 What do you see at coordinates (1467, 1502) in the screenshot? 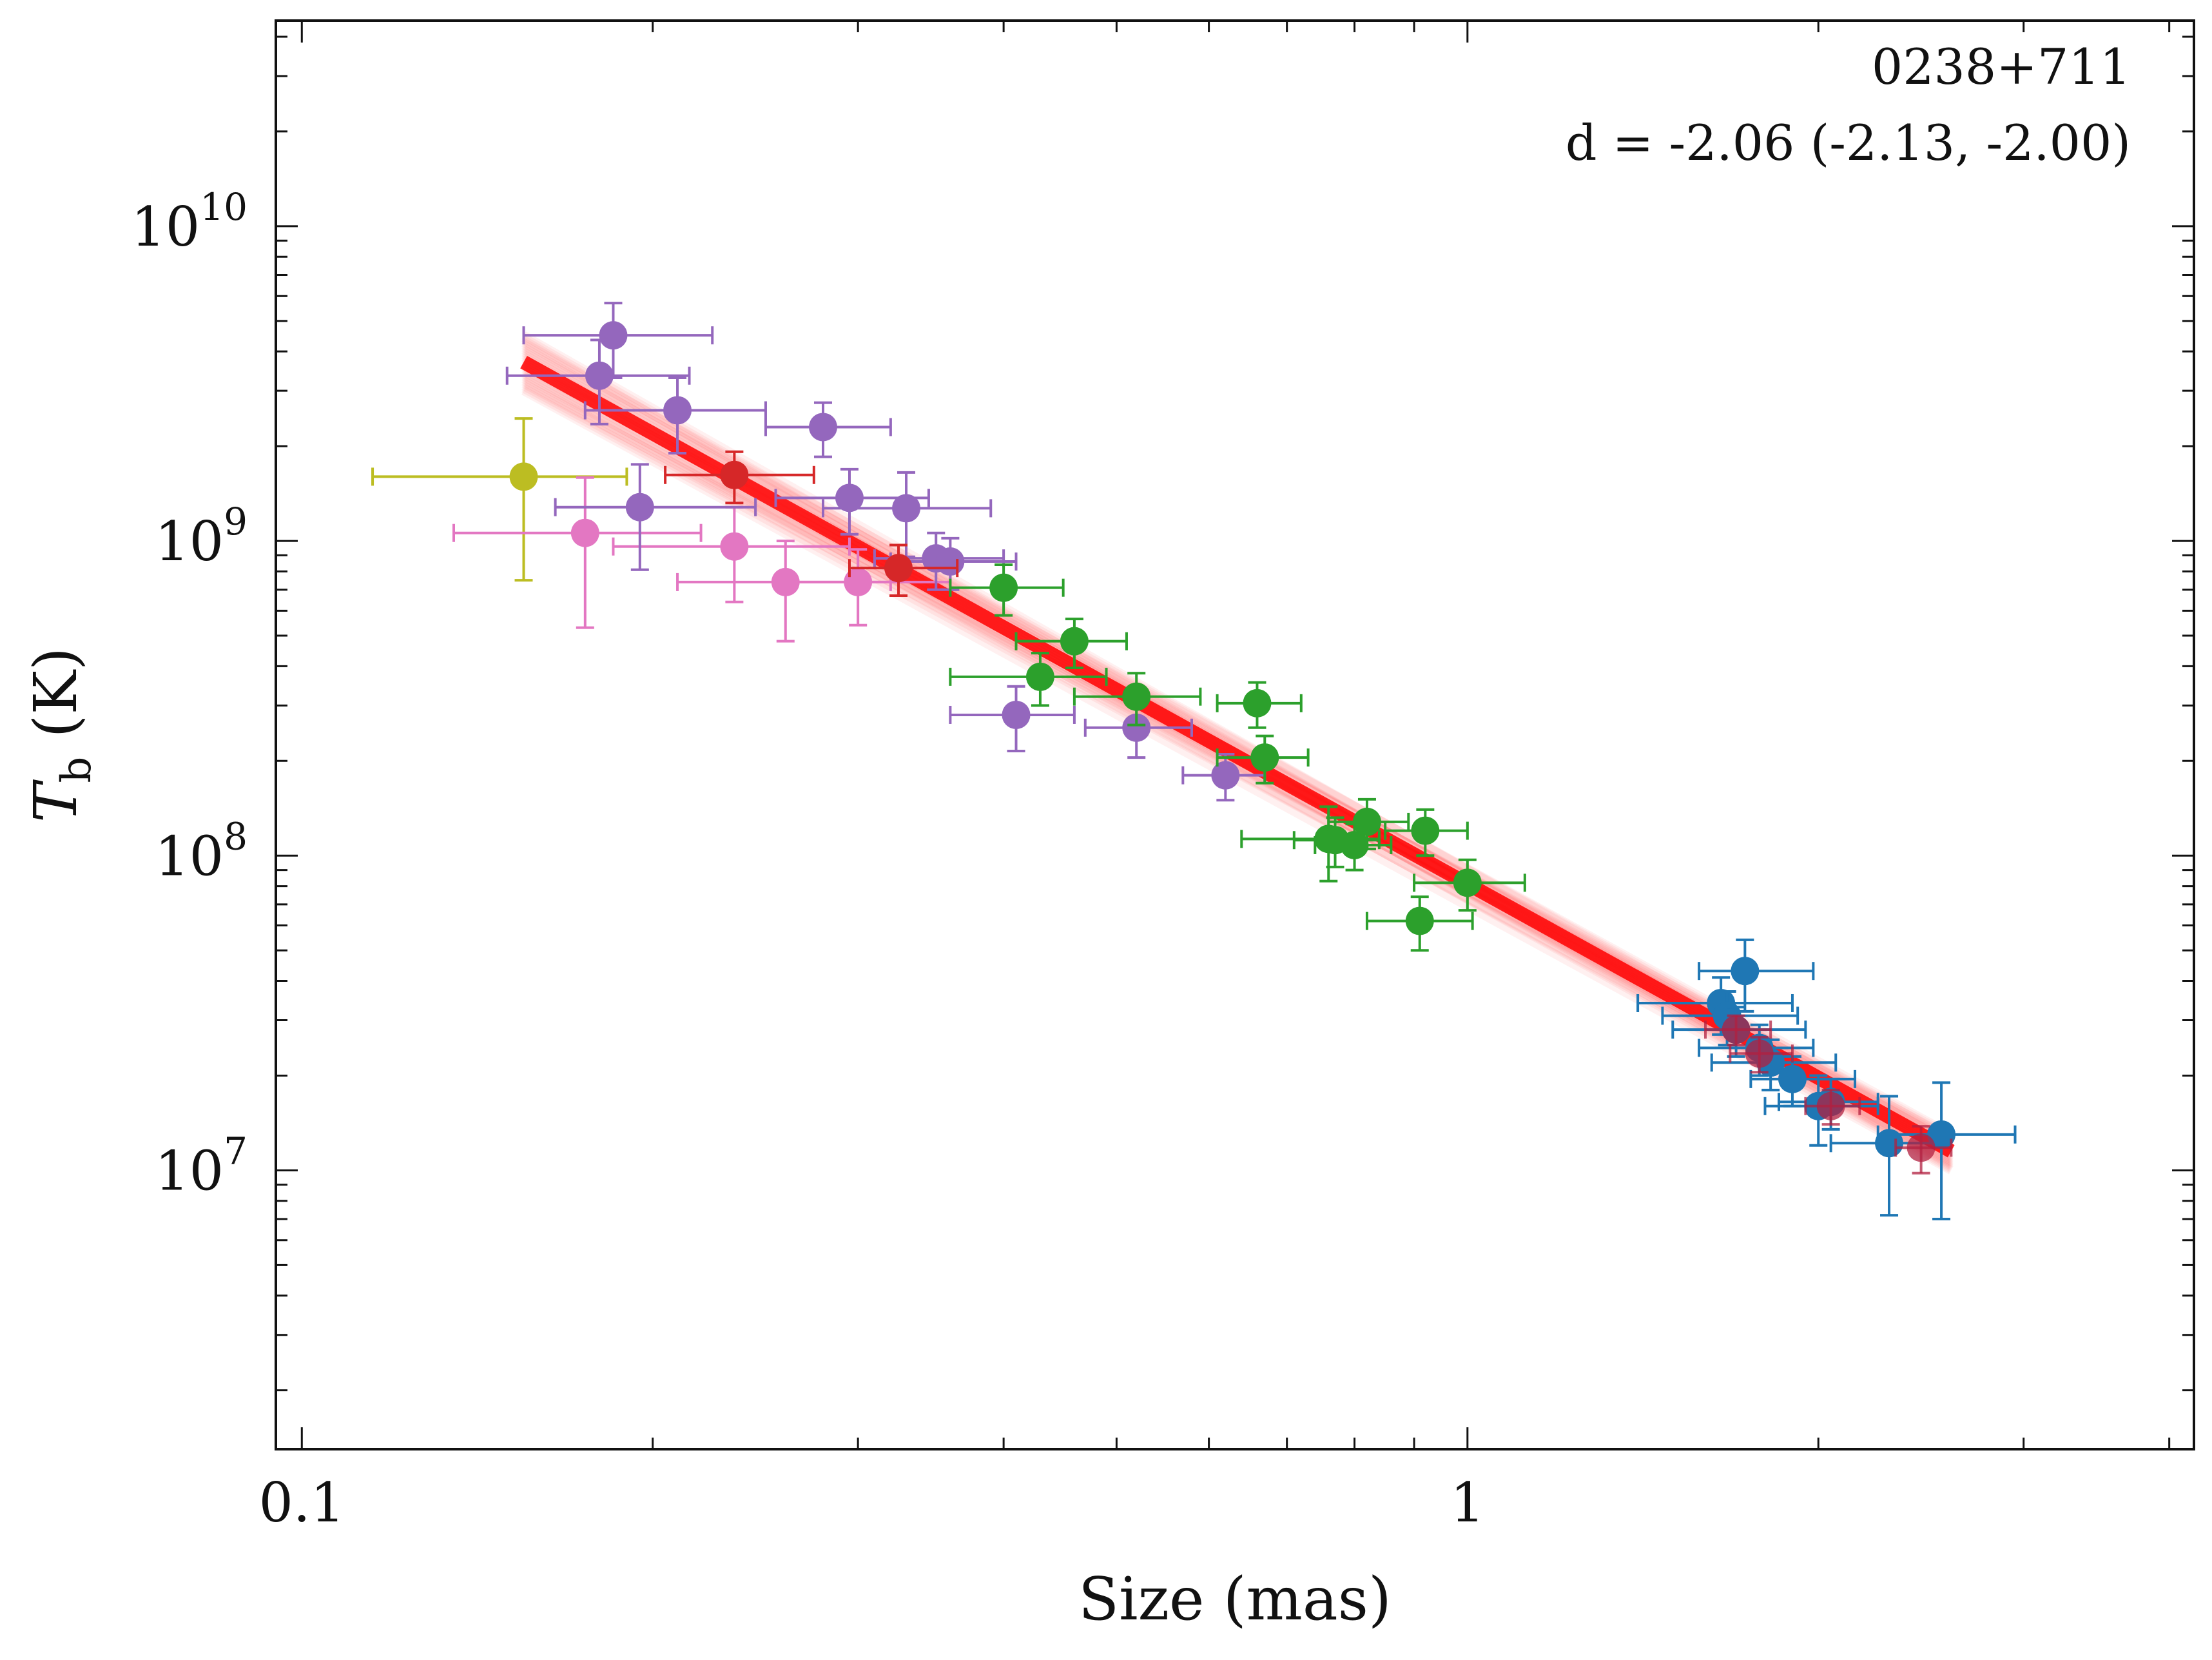
I see `x-tick-label-1: 1` at bounding box center [1467, 1502].